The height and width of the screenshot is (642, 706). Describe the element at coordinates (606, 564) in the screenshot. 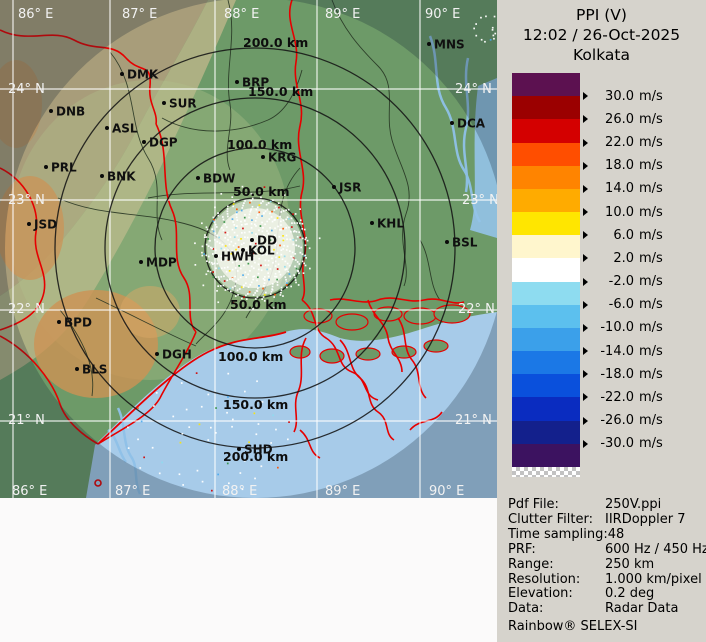

I see `meta-row: Range: 250 km` at that location.